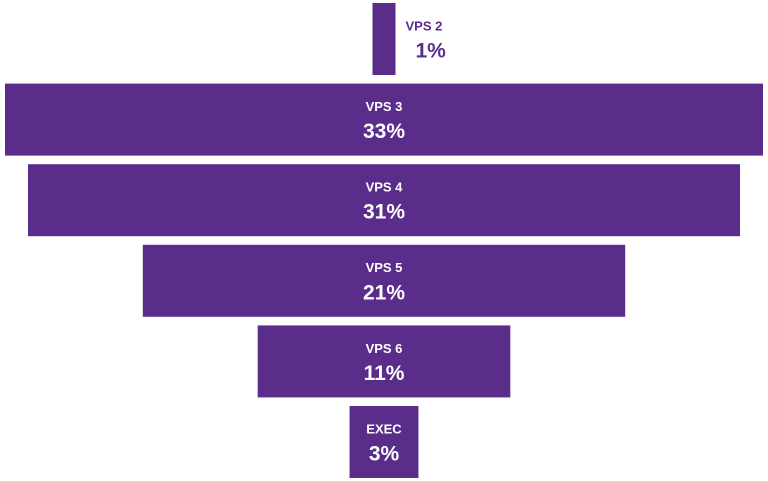 The height and width of the screenshot is (481, 768). I want to click on category-label: VPS 6, so click(384, 348).